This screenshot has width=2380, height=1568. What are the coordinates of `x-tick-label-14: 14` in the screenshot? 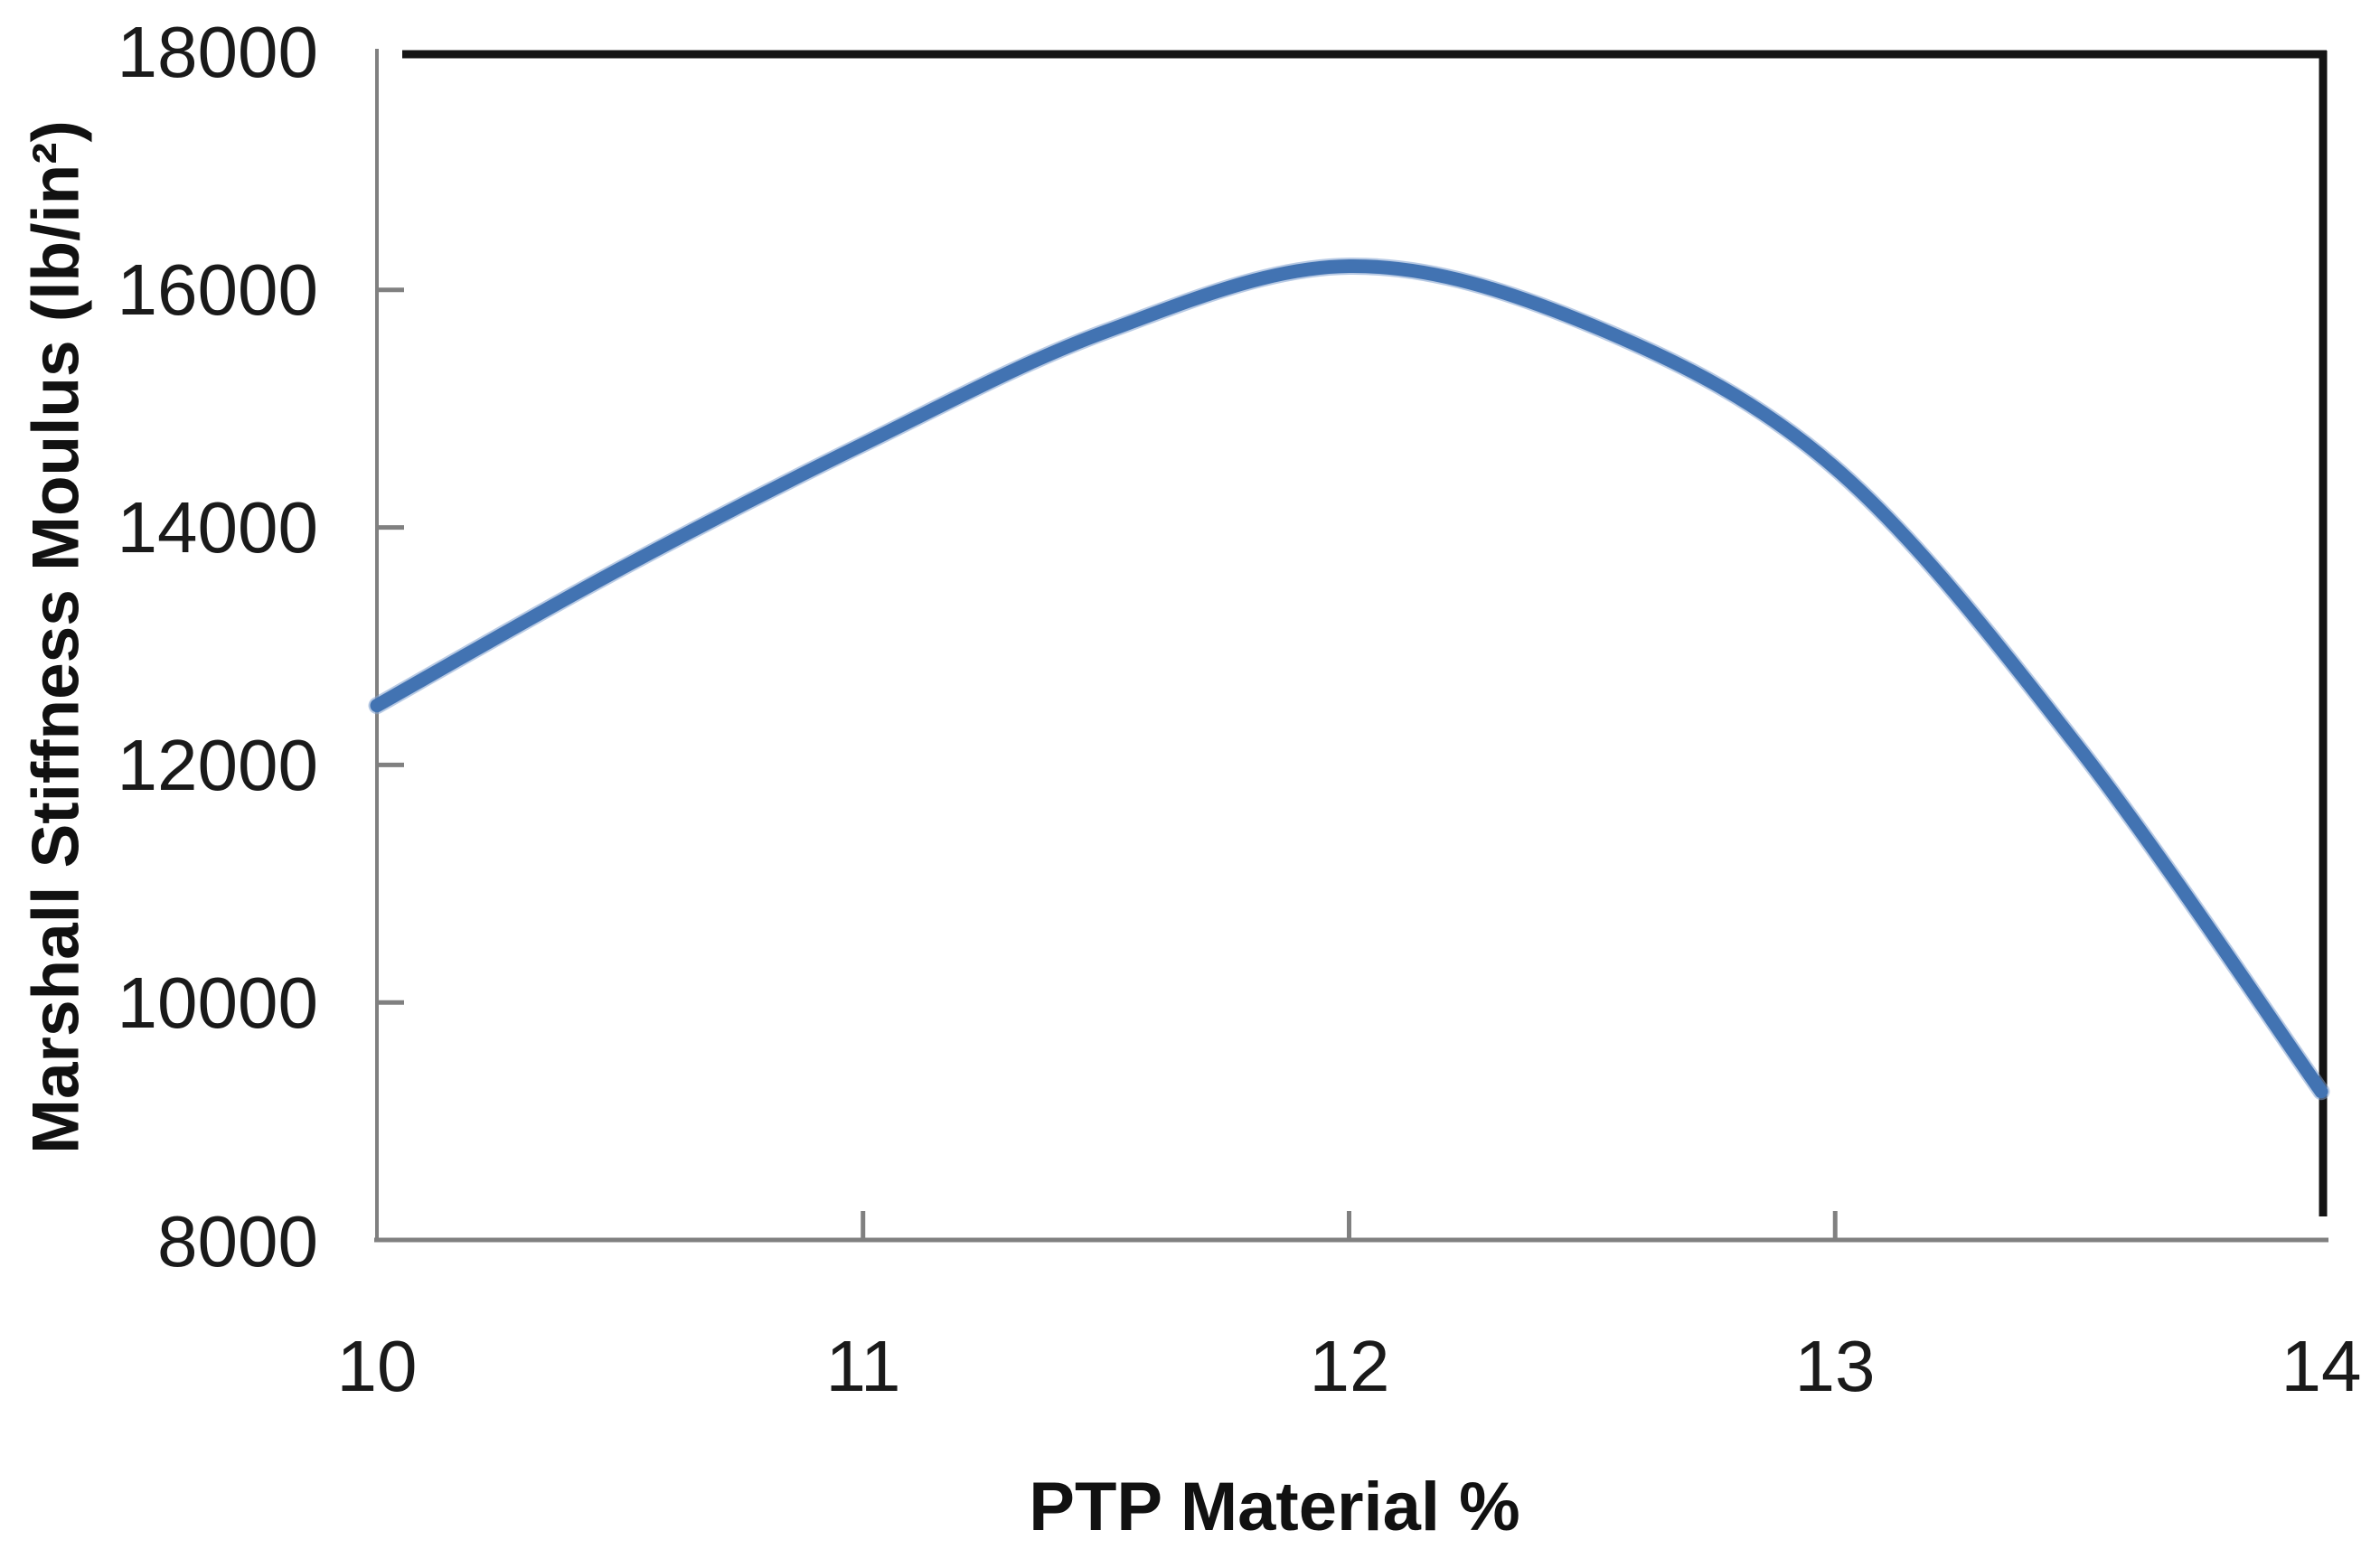 It's located at (2321, 1366).